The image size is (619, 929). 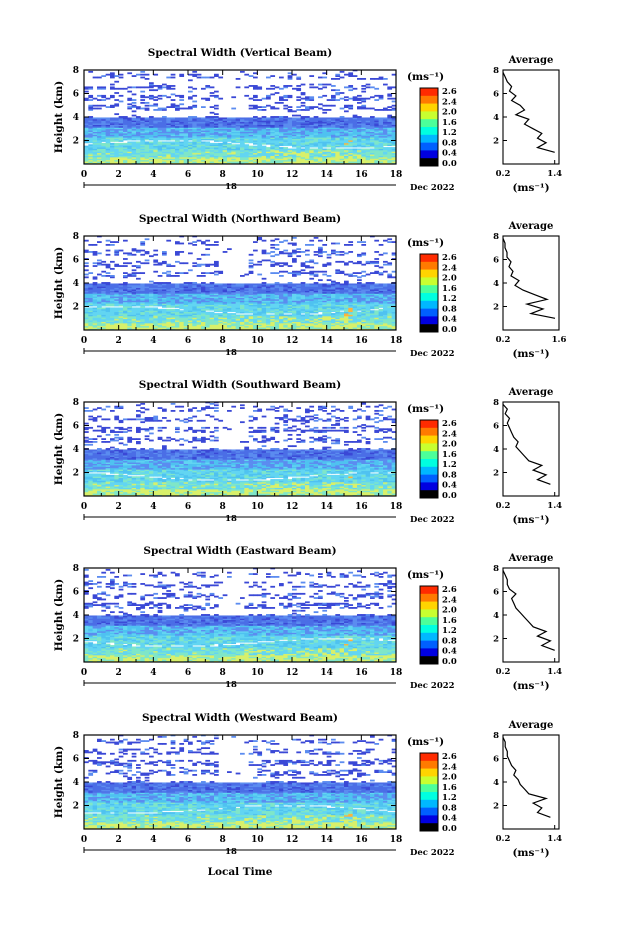 I want to click on colorbar-tick-label: 2.4, so click(x=449, y=102).